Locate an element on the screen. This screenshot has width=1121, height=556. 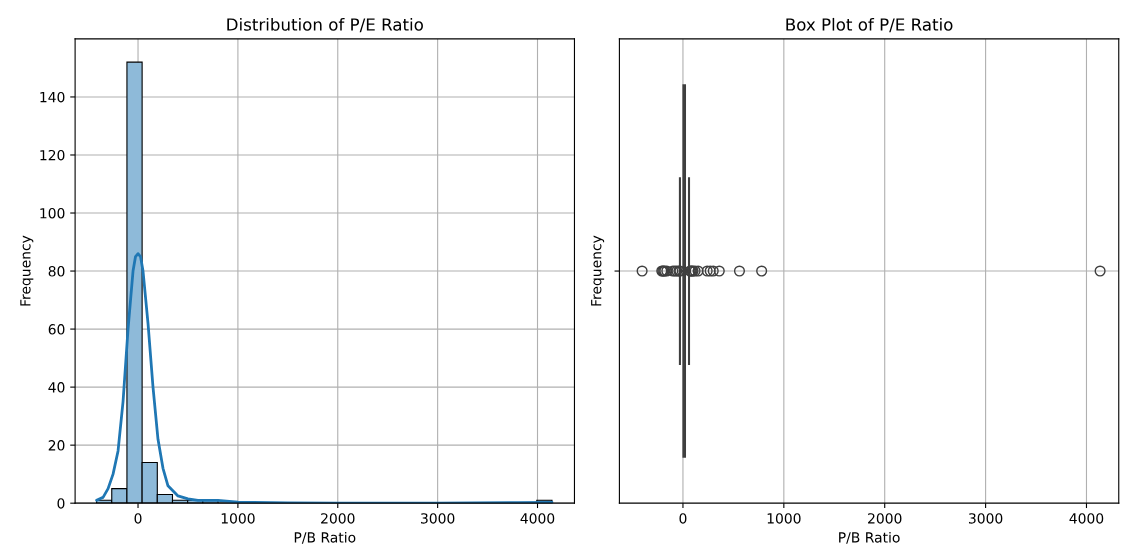
y-tick-label: 20 is located at coordinates (56, 445).